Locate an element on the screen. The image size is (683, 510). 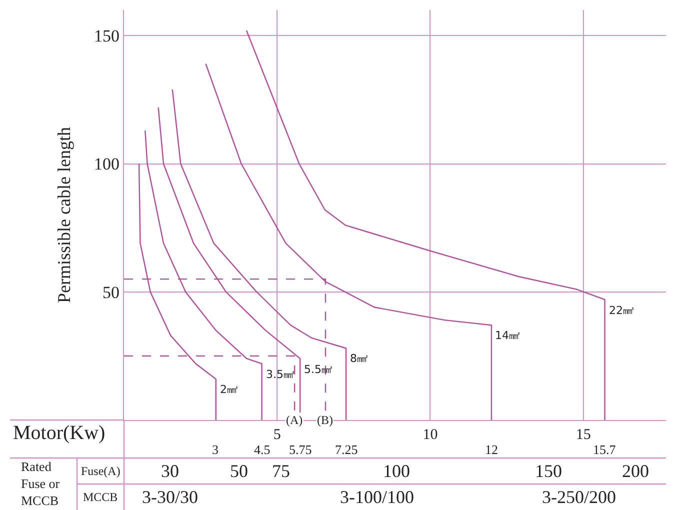
text: MCCB is located at coordinates (100, 497).